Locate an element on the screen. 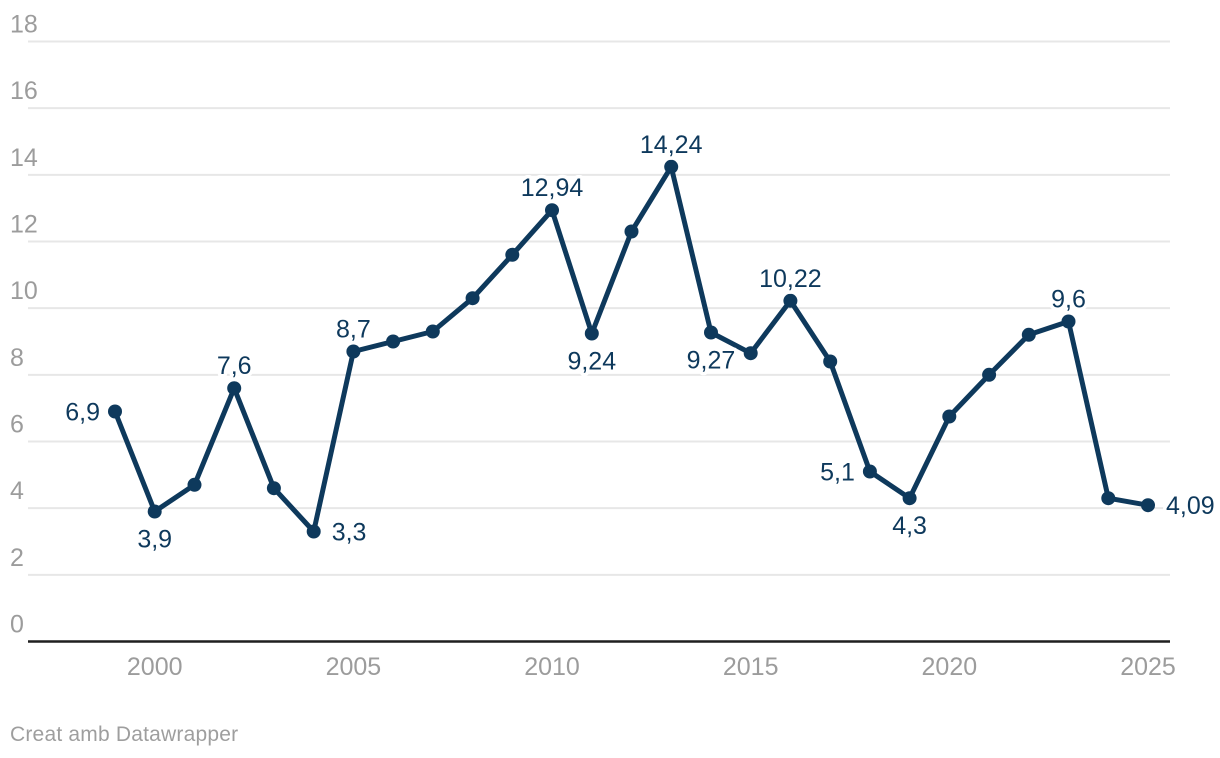  y-tick-label: 14 is located at coordinates (24, 158).